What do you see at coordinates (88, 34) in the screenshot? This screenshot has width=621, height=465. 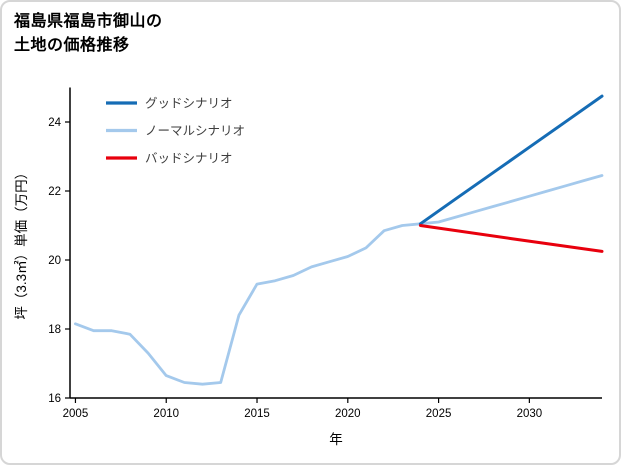 I see `chart-title: 福島県福島市御山の 土地の価格推移` at bounding box center [88, 34].